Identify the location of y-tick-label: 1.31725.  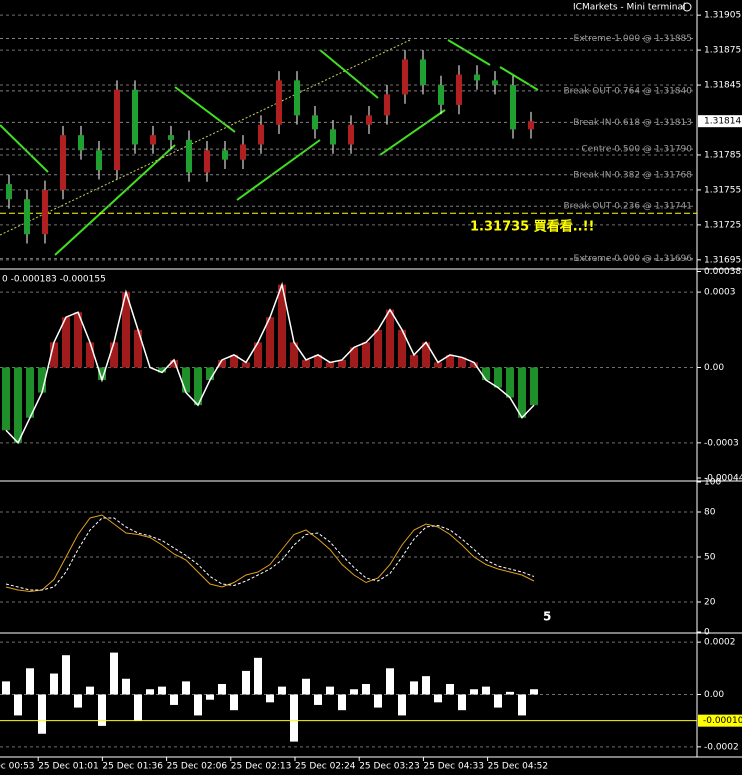
(722, 225).